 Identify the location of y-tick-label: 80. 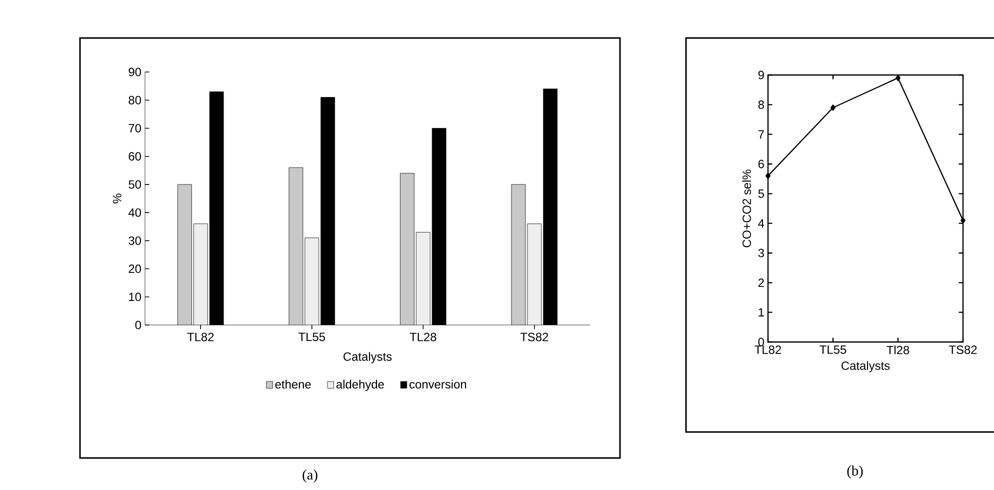
(135, 100).